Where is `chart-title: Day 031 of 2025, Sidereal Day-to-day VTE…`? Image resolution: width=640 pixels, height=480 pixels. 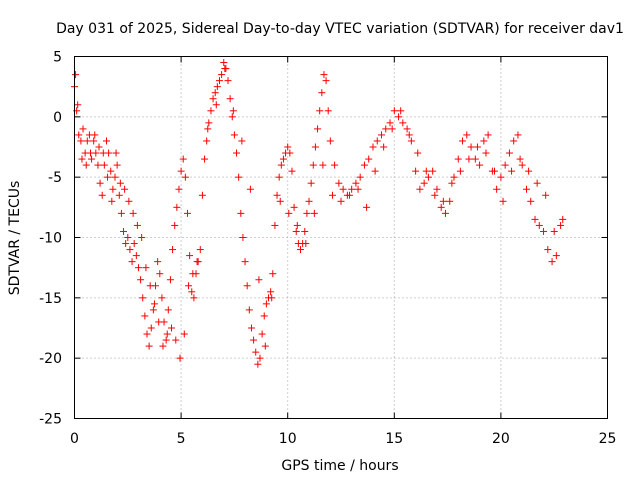
chart-title: Day 031 of 2025, Sidereal Day-to-day VTE… is located at coordinates (340, 29).